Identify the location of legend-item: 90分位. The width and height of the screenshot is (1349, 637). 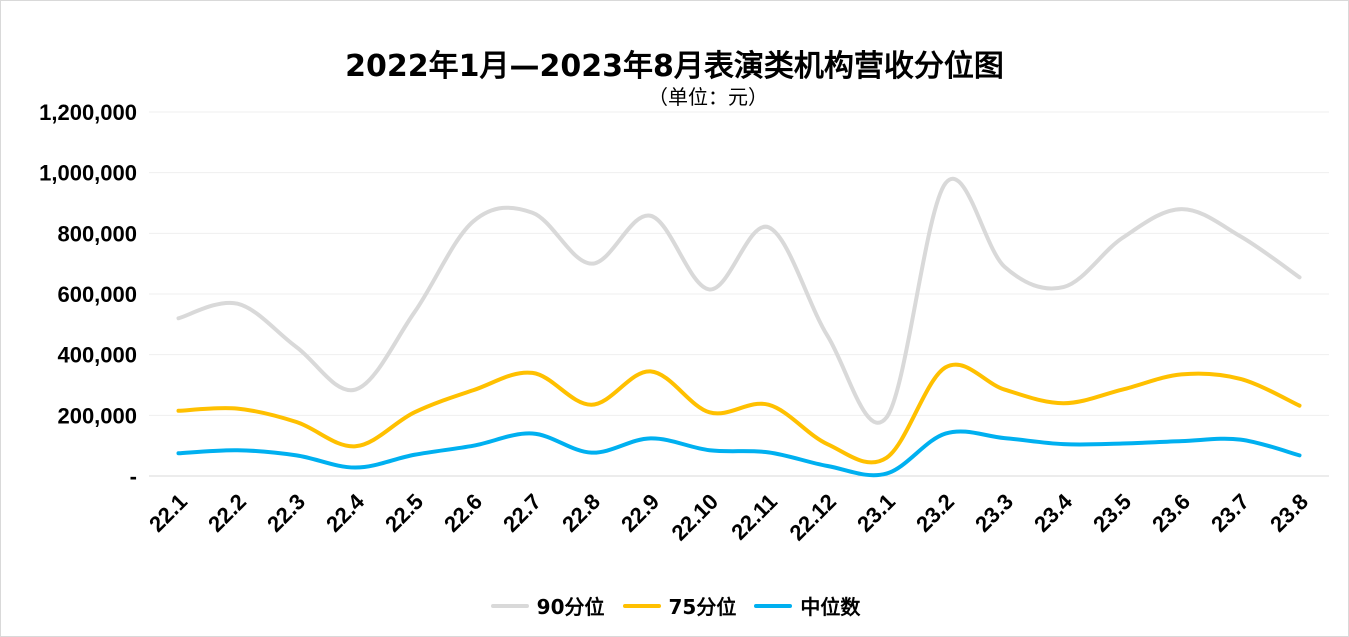
(547, 605).